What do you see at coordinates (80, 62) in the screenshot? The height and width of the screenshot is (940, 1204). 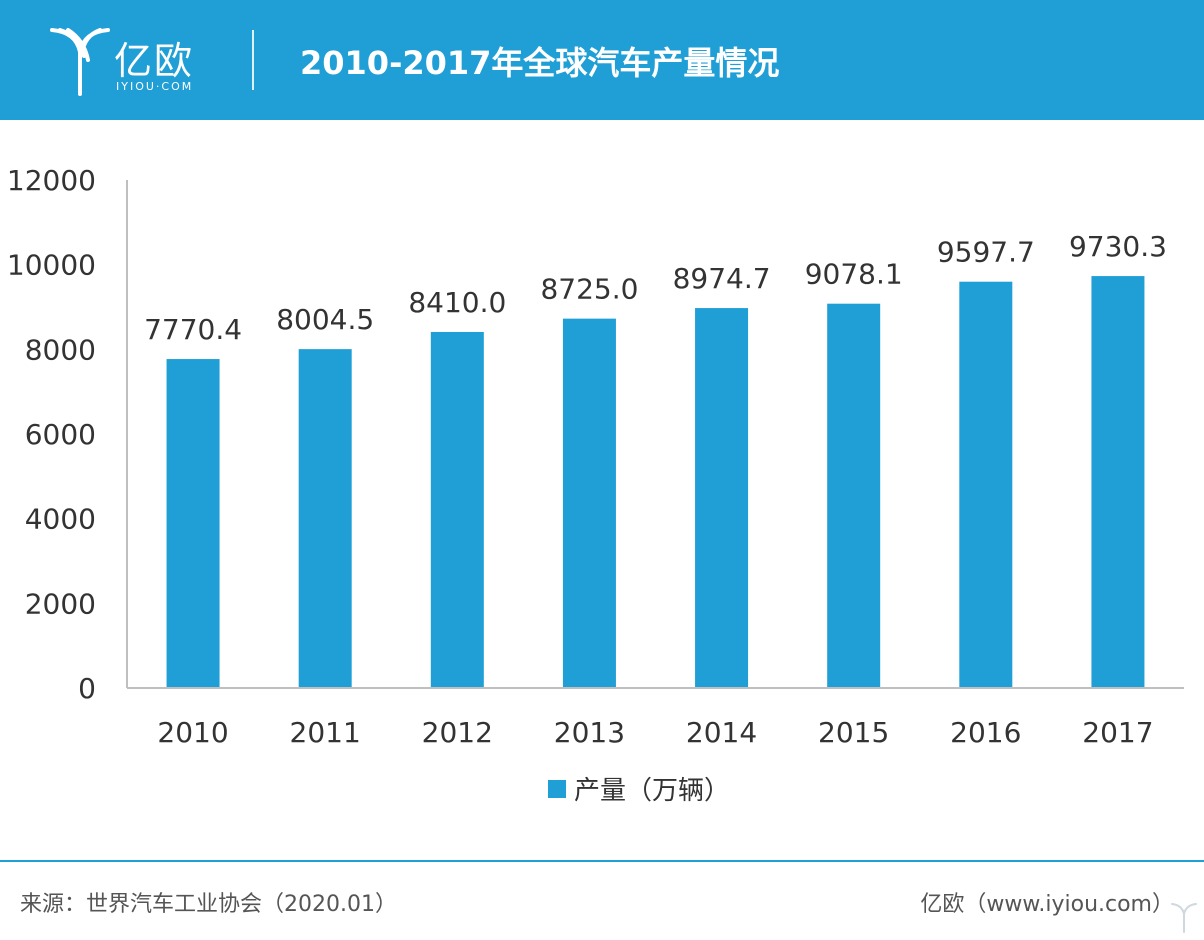 I see `iyiou-logo-icon` at bounding box center [80, 62].